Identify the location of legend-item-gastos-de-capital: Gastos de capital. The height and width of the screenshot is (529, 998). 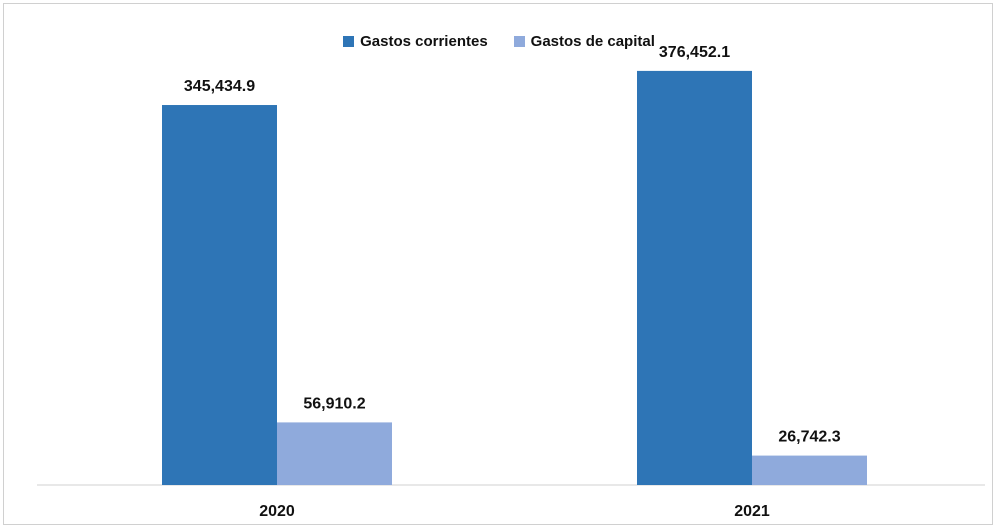
(584, 41).